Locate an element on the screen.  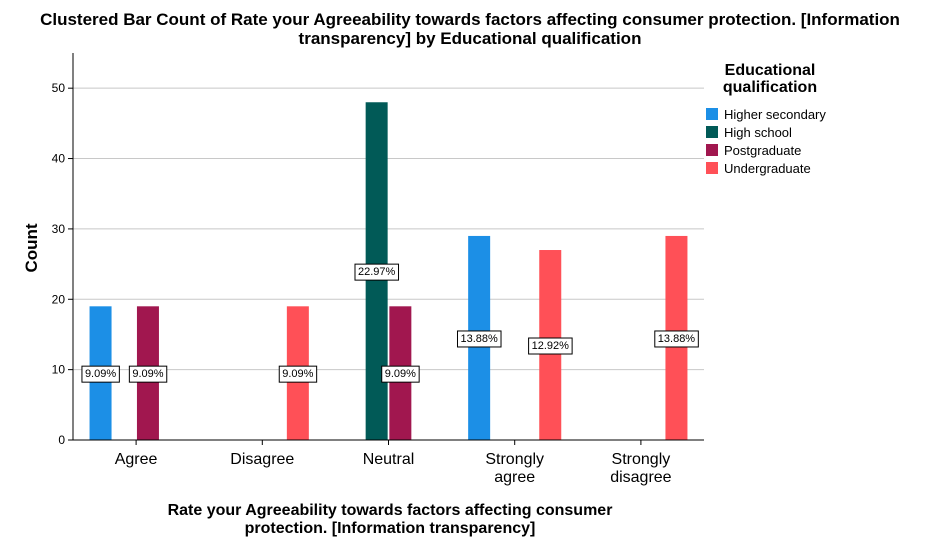
x-axis-label-line-2: protection. [Information transparency] is located at coordinates (390, 528).